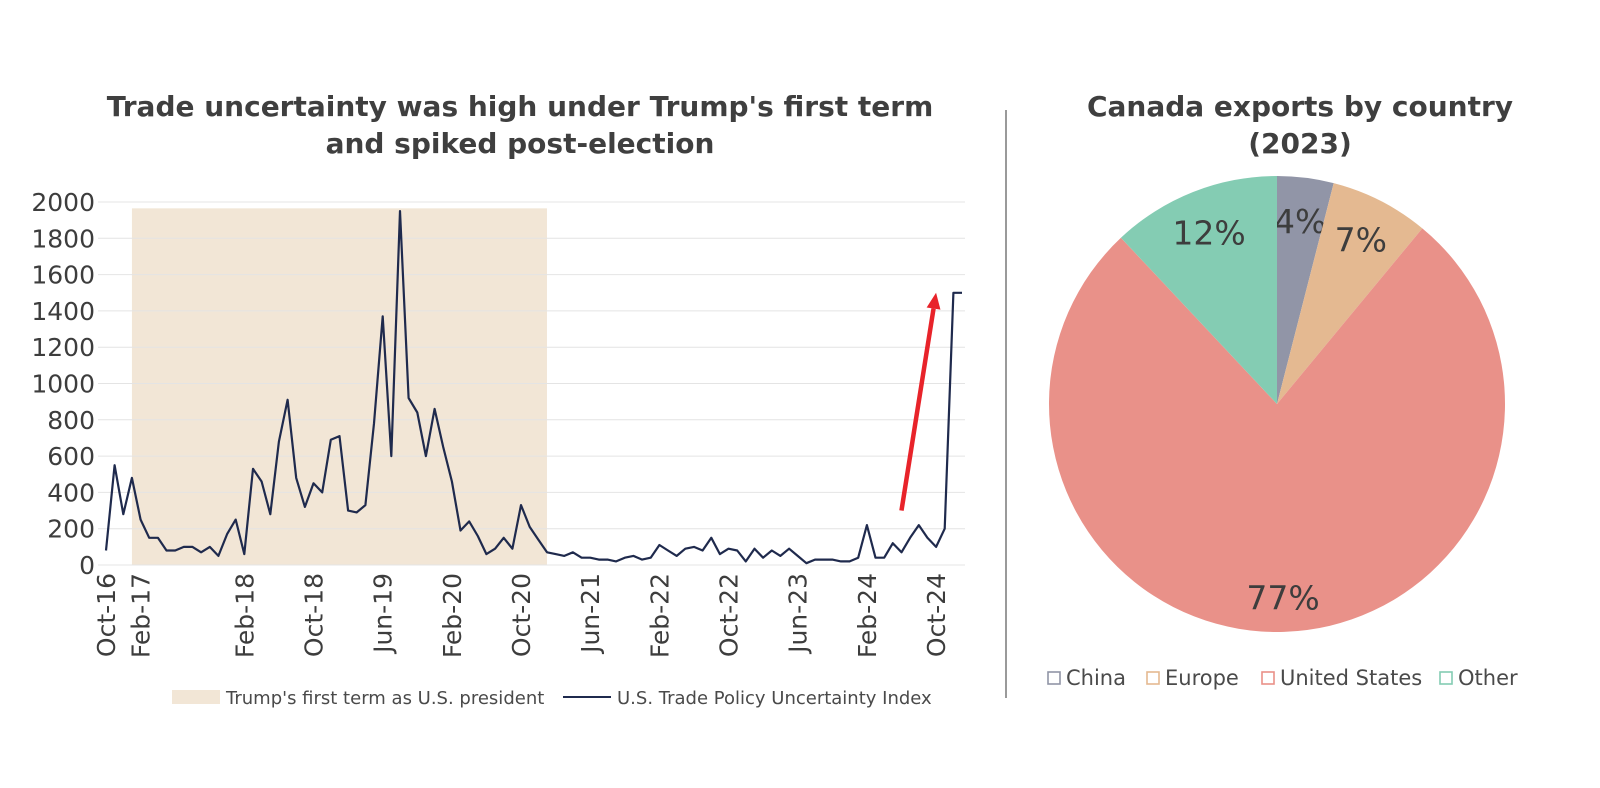 The image size is (1600, 788). Describe the element at coordinates (1268, 678) in the screenshot. I see `legend-swatch-united-states` at that location.